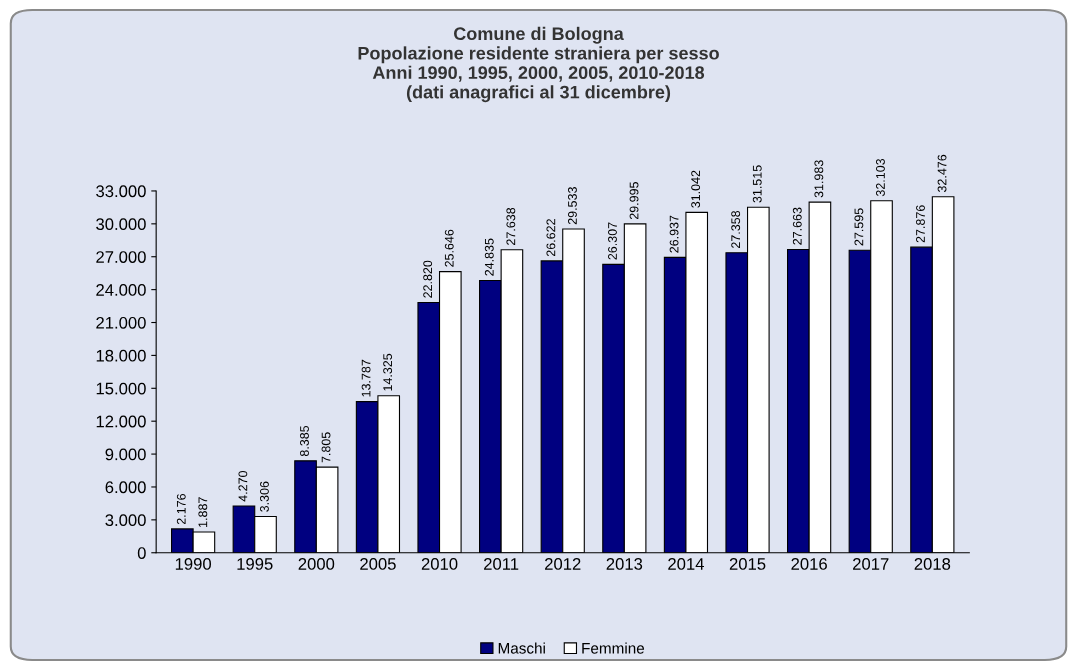 The image size is (1077, 670). What do you see at coordinates (439, 564) in the screenshot?
I see `x-tick-label: 2010` at bounding box center [439, 564].